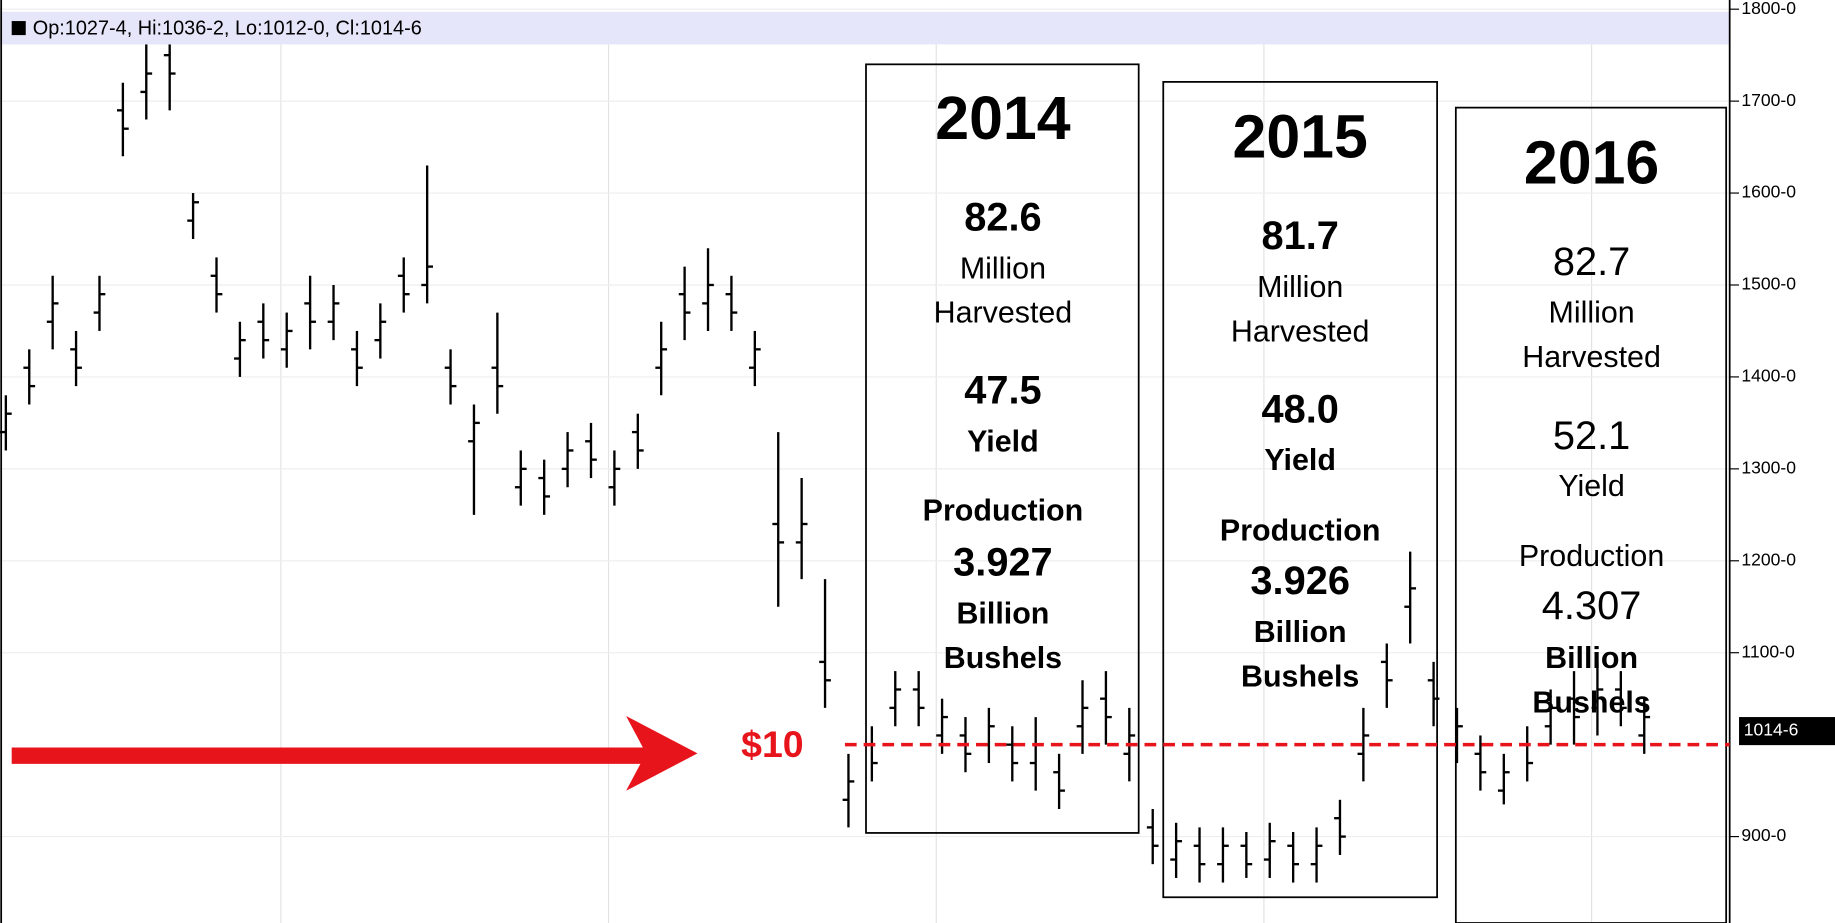 This screenshot has height=923, width=1835. Describe the element at coordinates (865, 28) in the screenshot. I see `header-bar` at that location.